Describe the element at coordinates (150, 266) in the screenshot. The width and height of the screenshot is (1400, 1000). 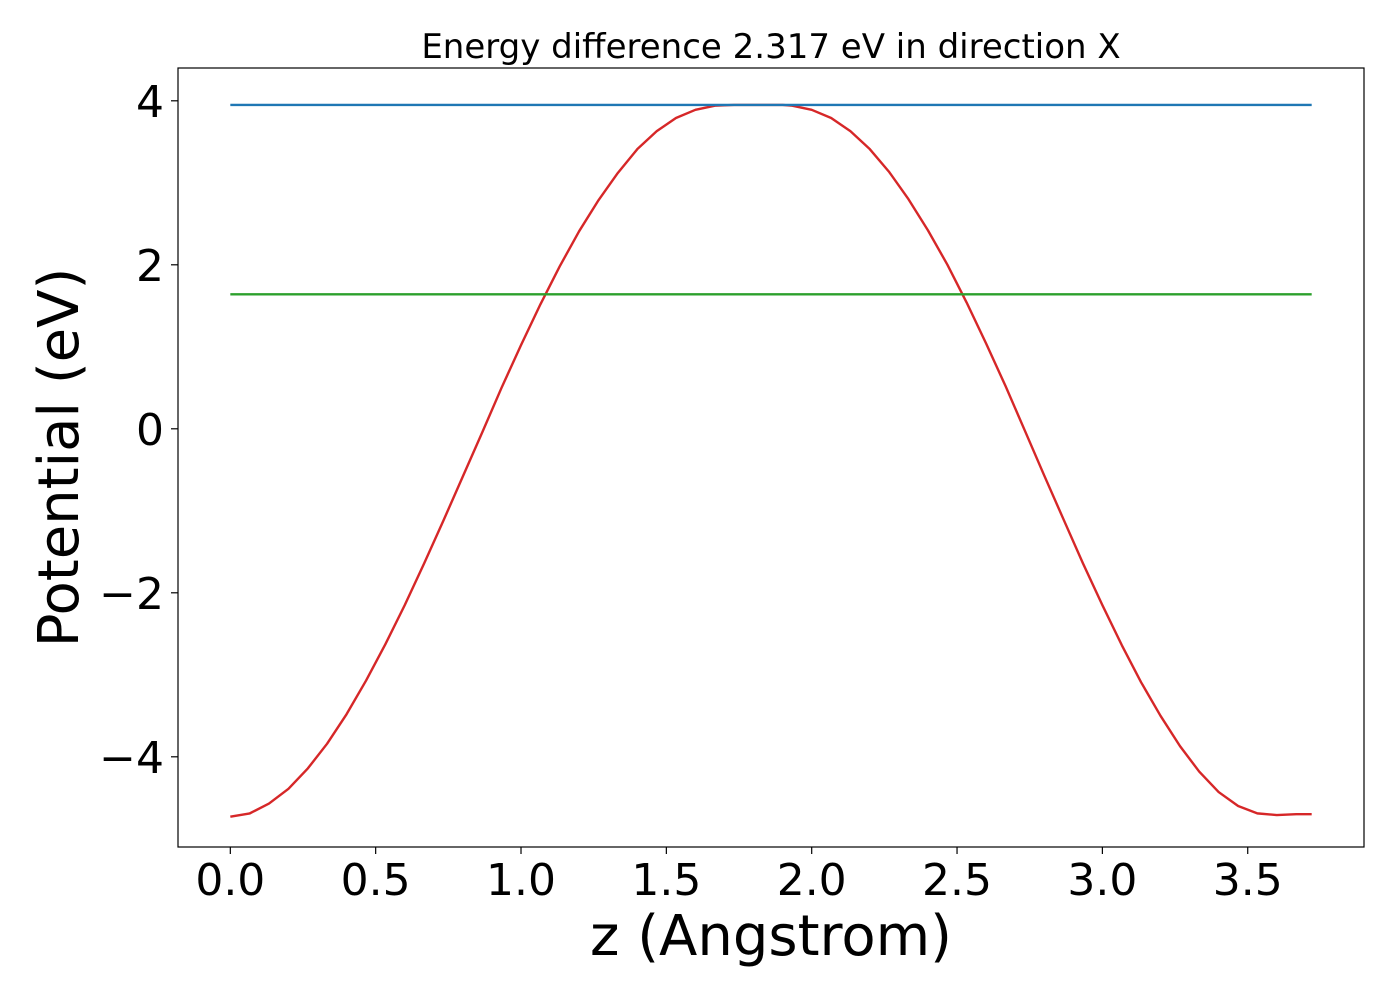
I see `y-tick-label: 2` at that location.